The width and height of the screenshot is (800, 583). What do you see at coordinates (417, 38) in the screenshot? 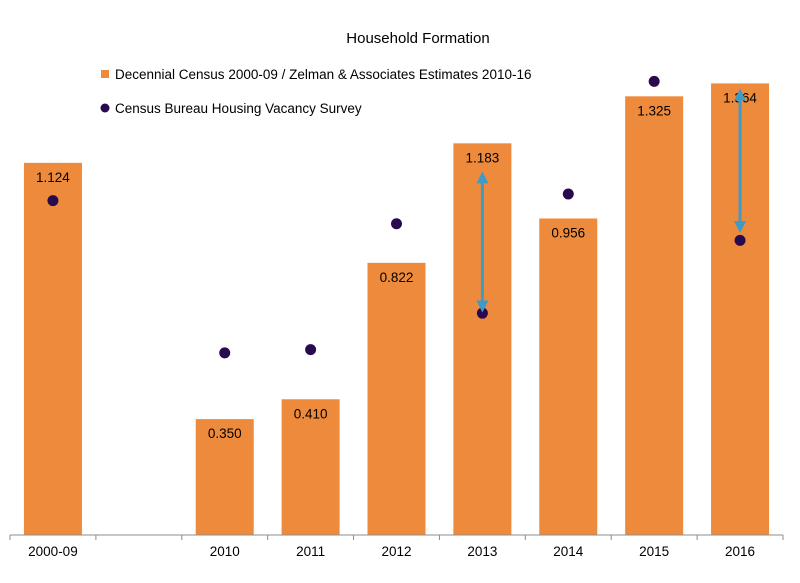
I see `chart-title: Household Formation` at bounding box center [417, 38].